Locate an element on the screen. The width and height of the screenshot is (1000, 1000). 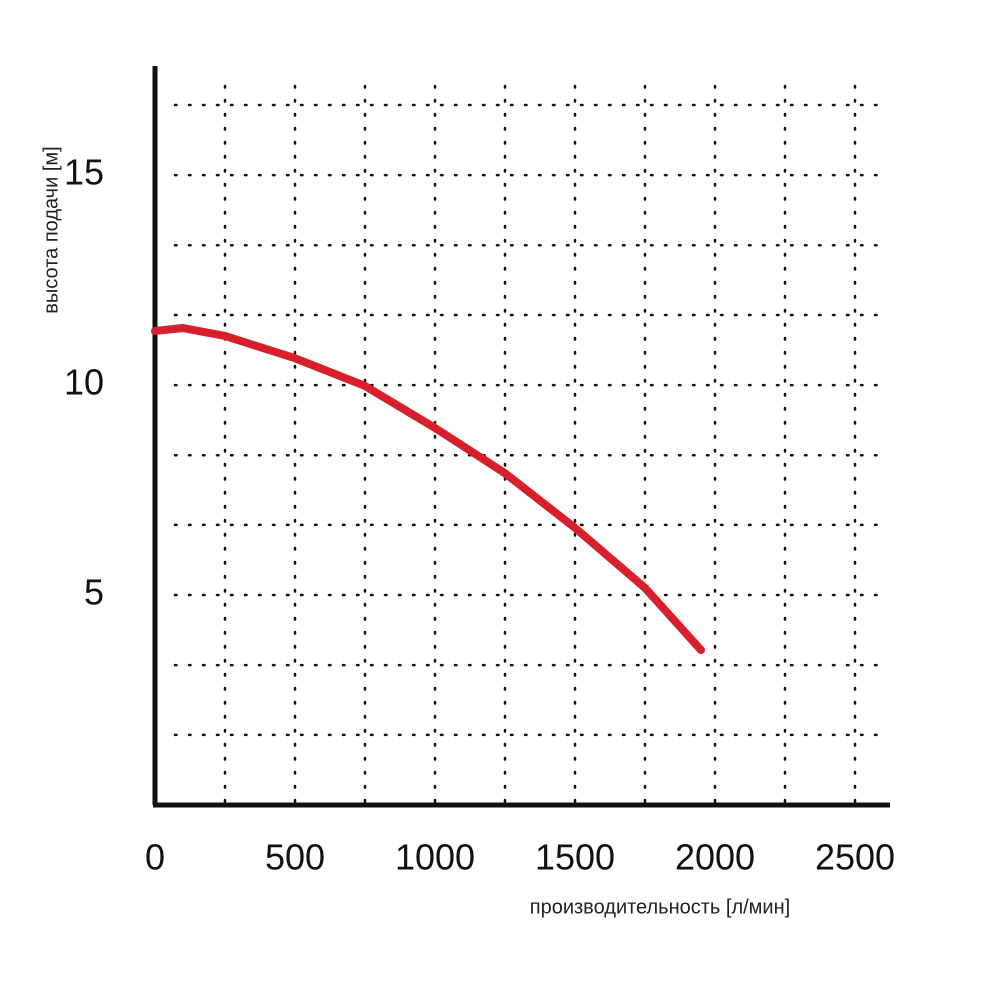
x-tick-label: 500 is located at coordinates (295, 857).